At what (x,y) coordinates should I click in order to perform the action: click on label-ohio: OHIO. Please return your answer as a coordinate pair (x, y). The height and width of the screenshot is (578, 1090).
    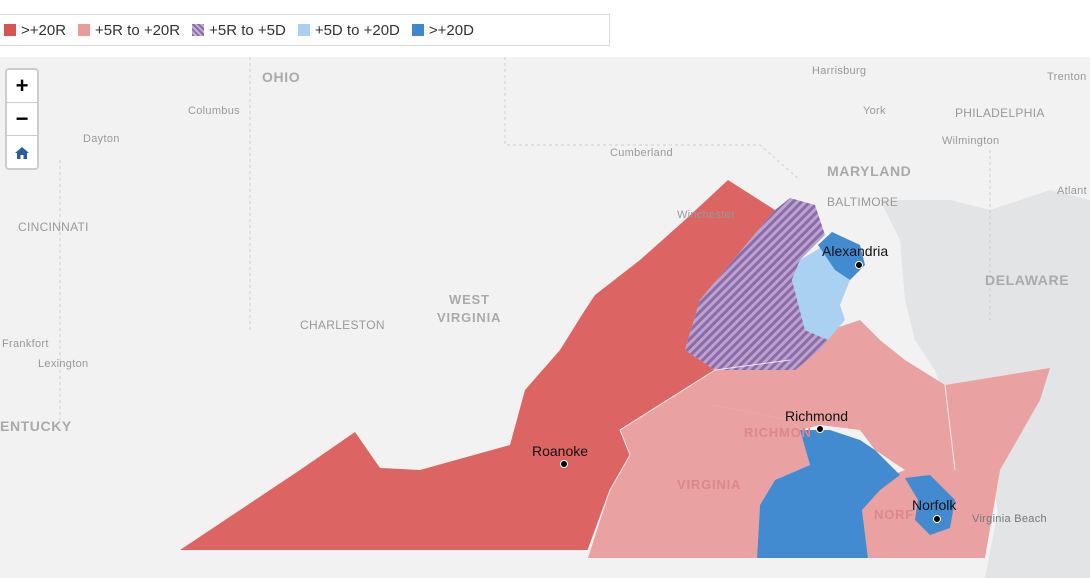
    Looking at the image, I should click on (281, 77).